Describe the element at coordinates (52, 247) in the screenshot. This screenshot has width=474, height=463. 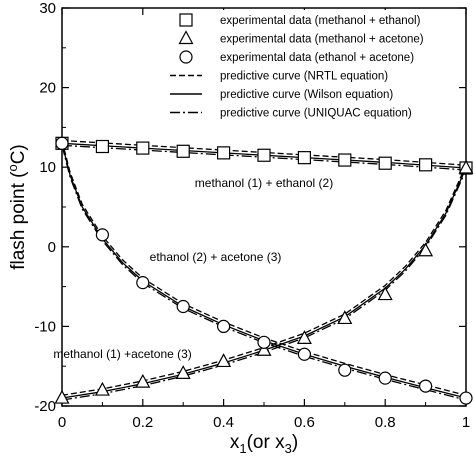
I see `y-tick-label: 0` at that location.